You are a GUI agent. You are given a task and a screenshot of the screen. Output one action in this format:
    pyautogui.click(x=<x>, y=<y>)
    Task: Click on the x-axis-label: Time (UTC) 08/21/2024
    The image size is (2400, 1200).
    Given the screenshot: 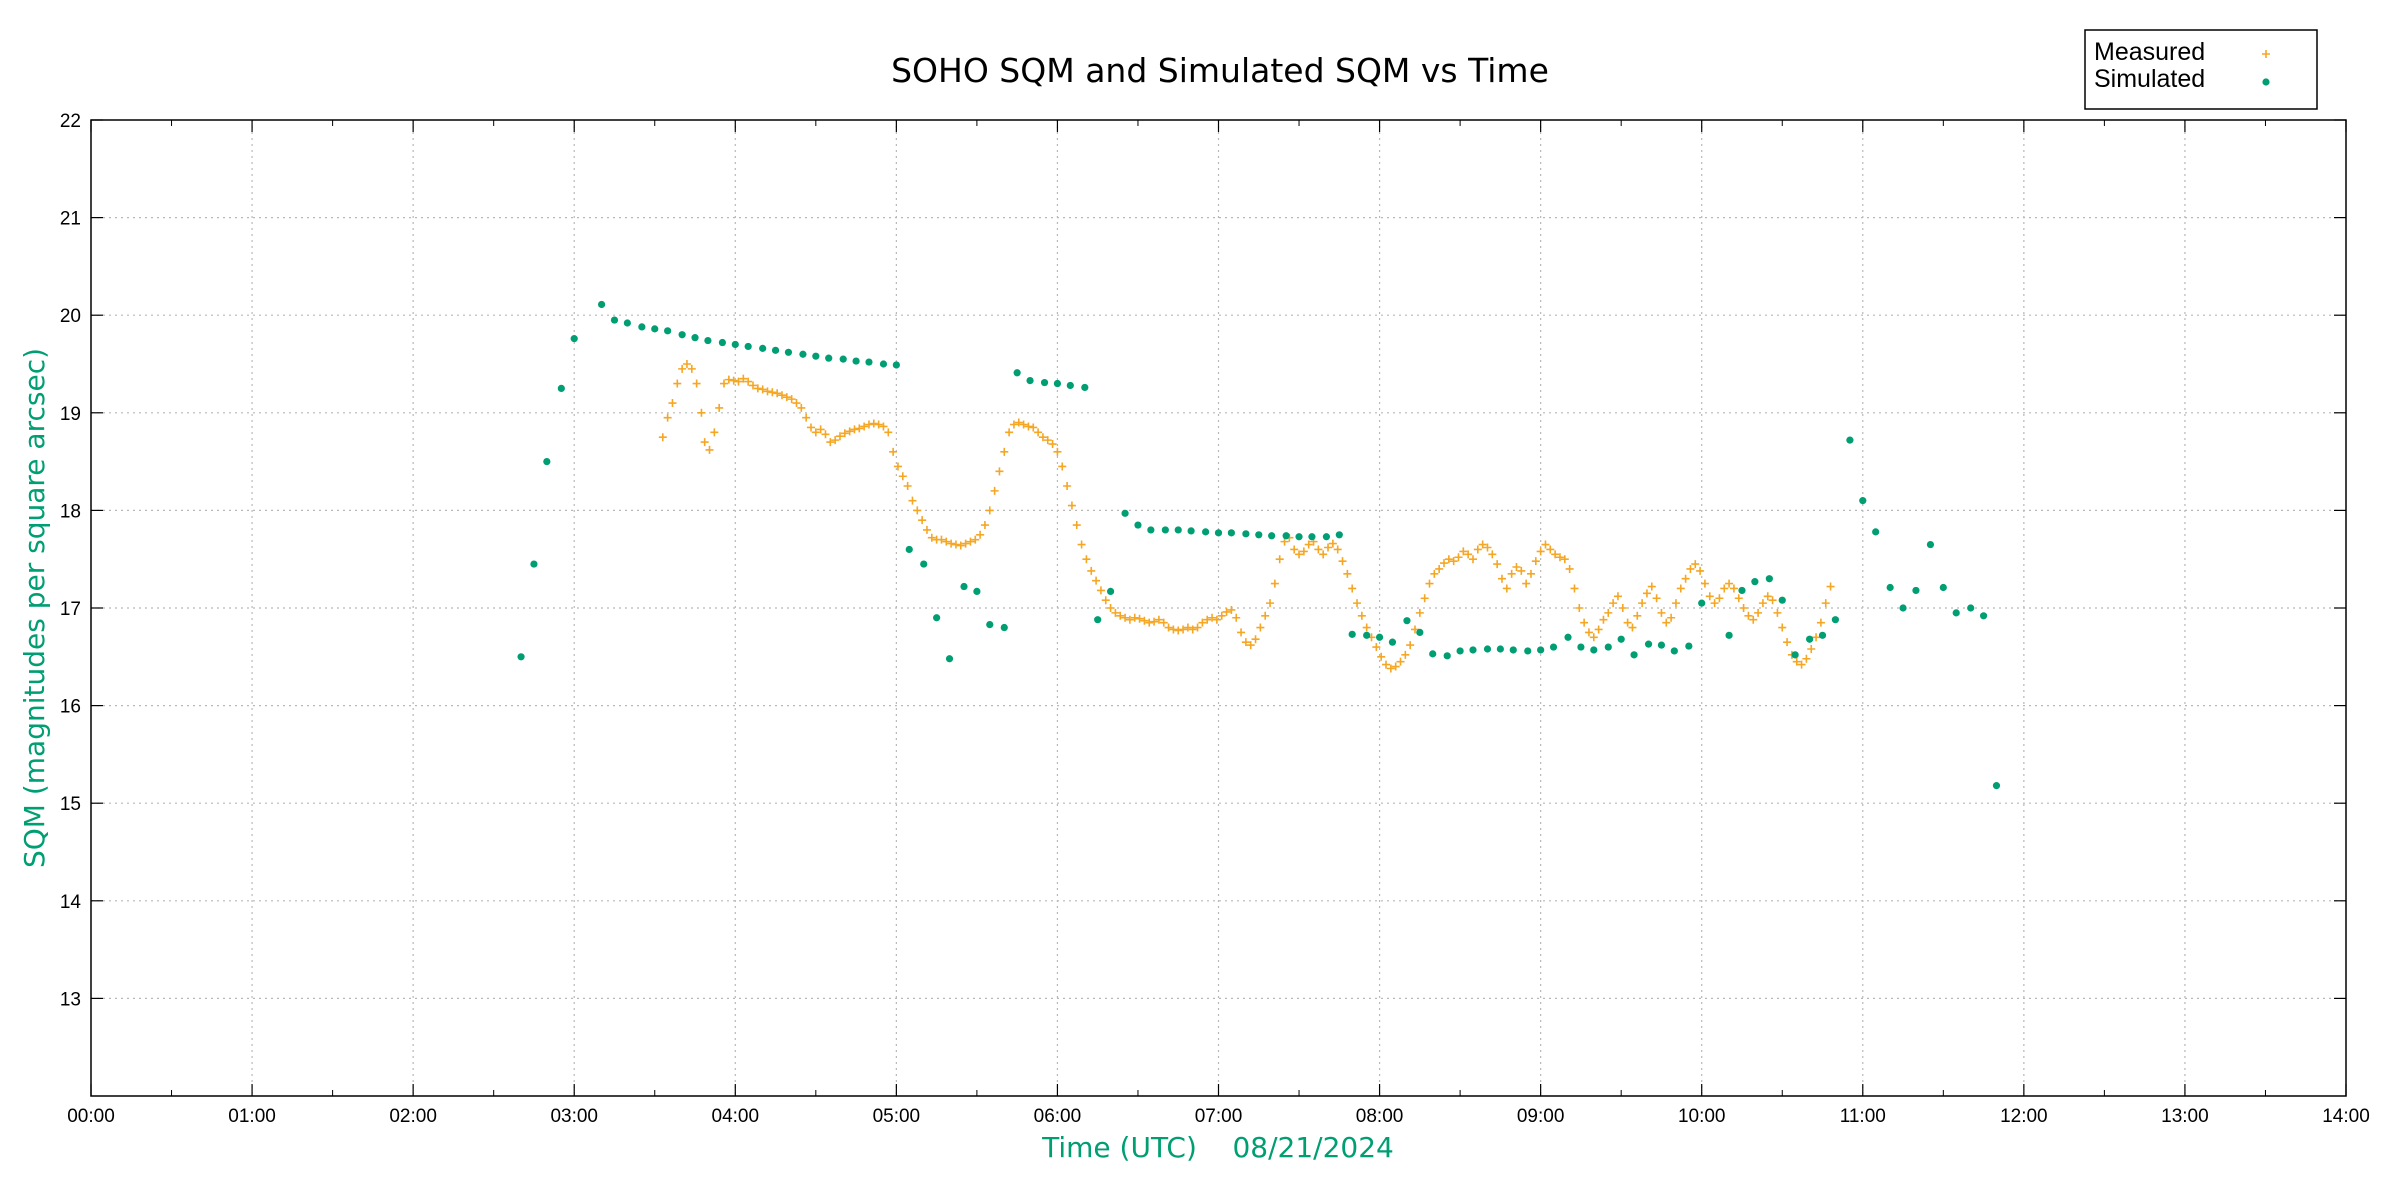 What is the action you would take?
    pyautogui.click(x=1217, y=1147)
    